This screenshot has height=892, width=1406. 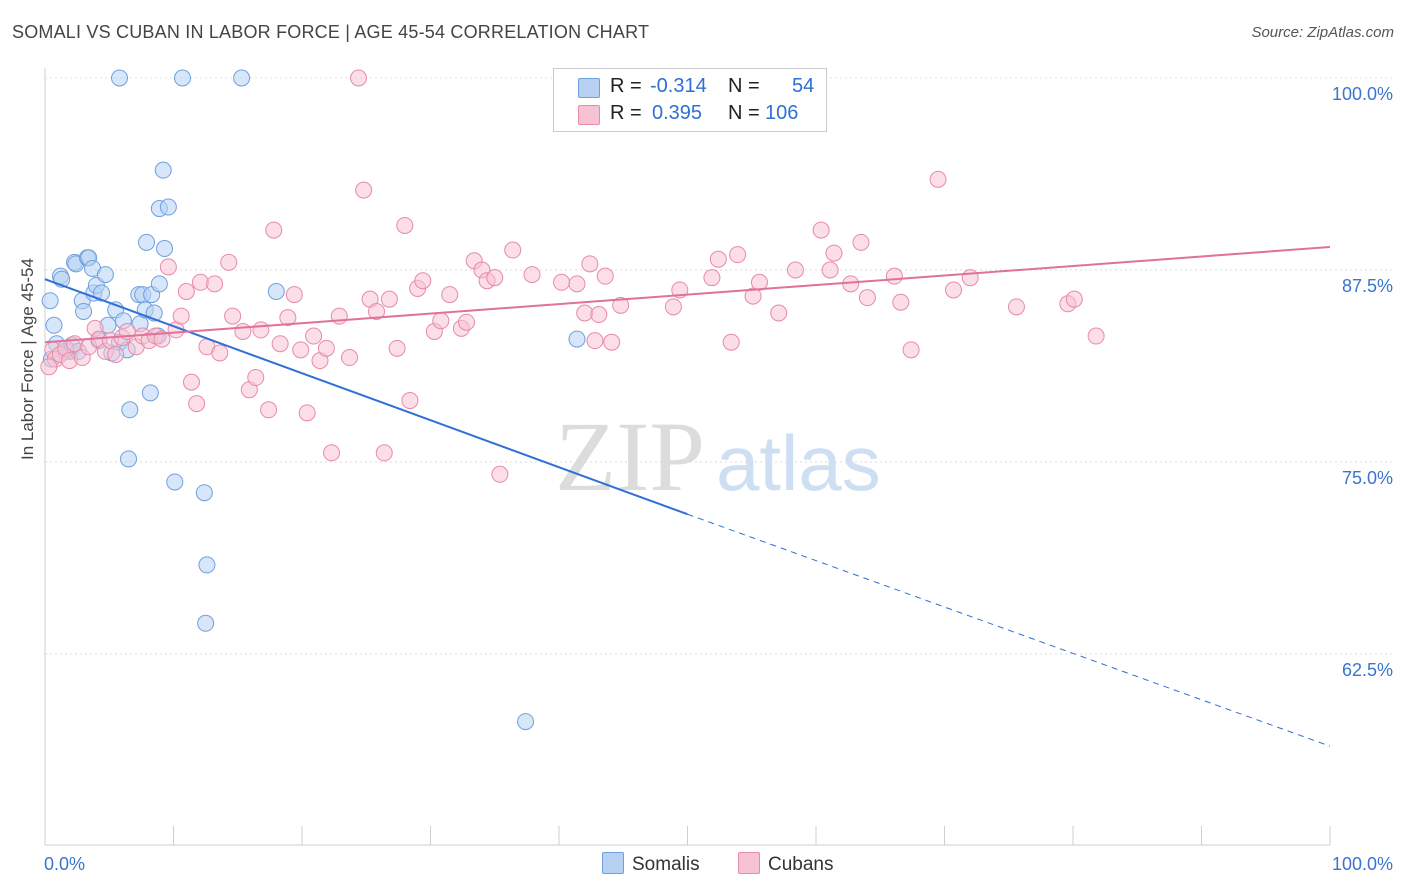 I want to click on legend-r-value: -0.314, so click(x=678, y=86).